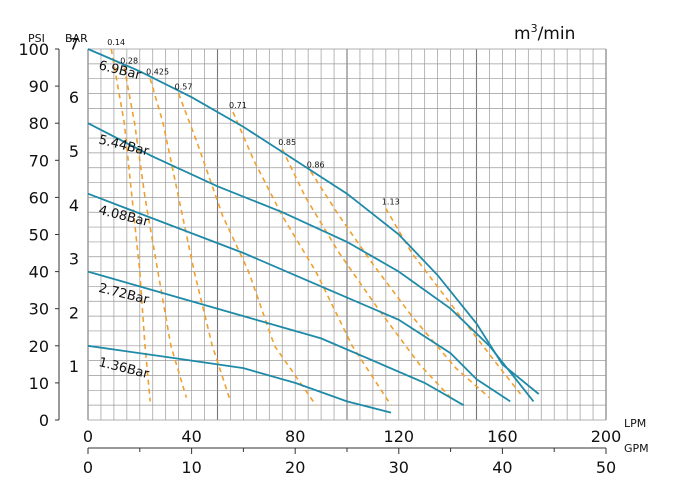  What do you see at coordinates (74, 205) in the screenshot?
I see `bar-tick-label: 4` at bounding box center [74, 205].